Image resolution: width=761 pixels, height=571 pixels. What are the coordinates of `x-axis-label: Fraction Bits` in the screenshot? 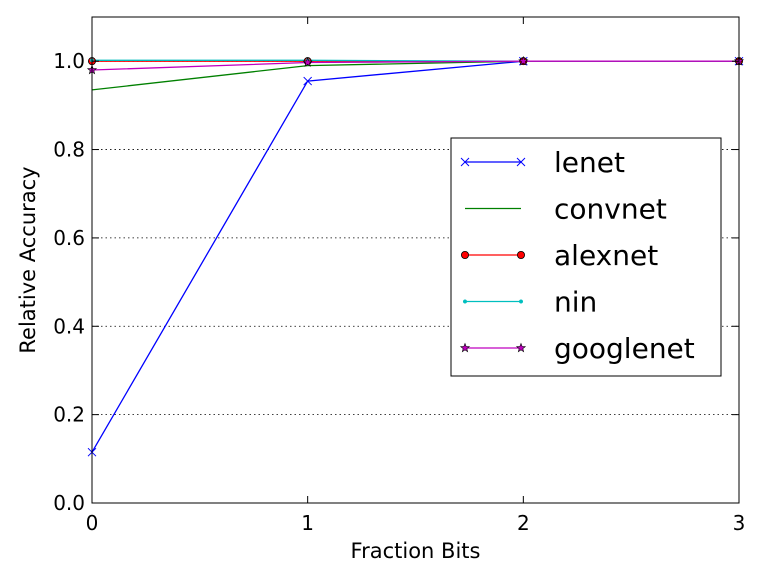 It's located at (416, 551).